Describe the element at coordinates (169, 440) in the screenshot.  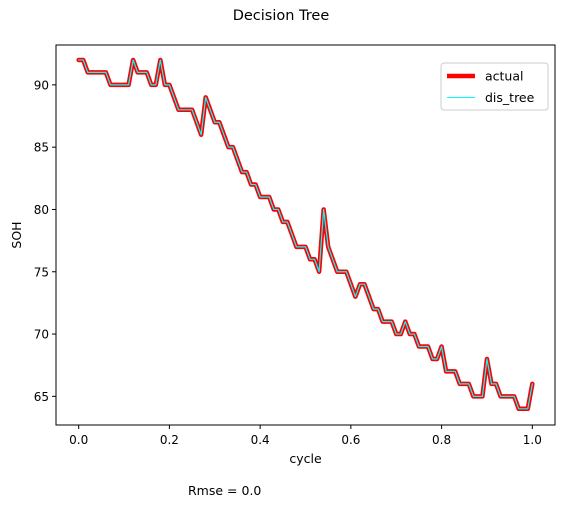
I see `x-tick-label: 0.2` at that location.